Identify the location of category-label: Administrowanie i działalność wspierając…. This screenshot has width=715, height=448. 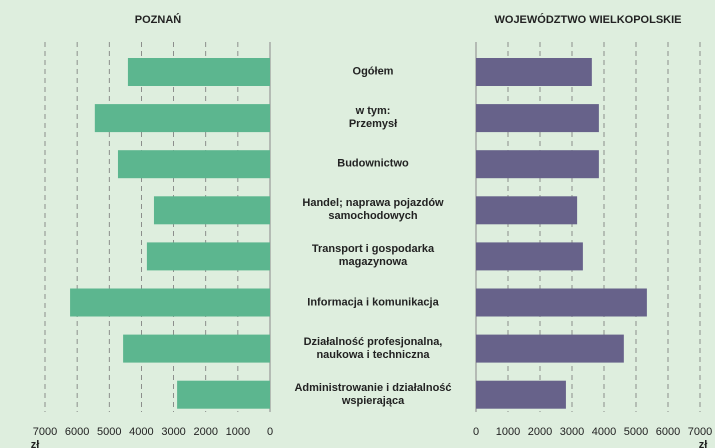
(373, 394).